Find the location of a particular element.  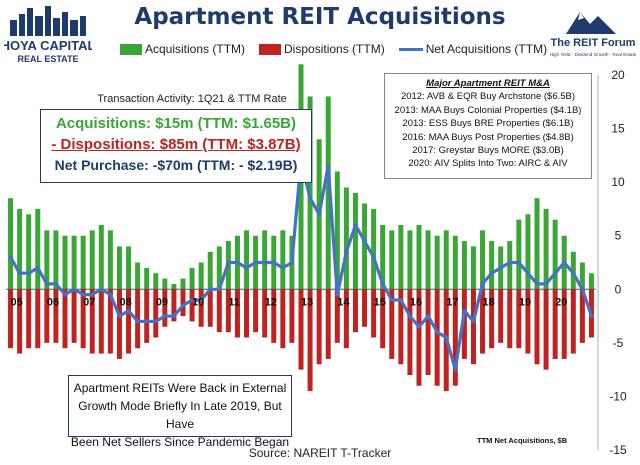

legend-swatch-green is located at coordinates (131, 50).